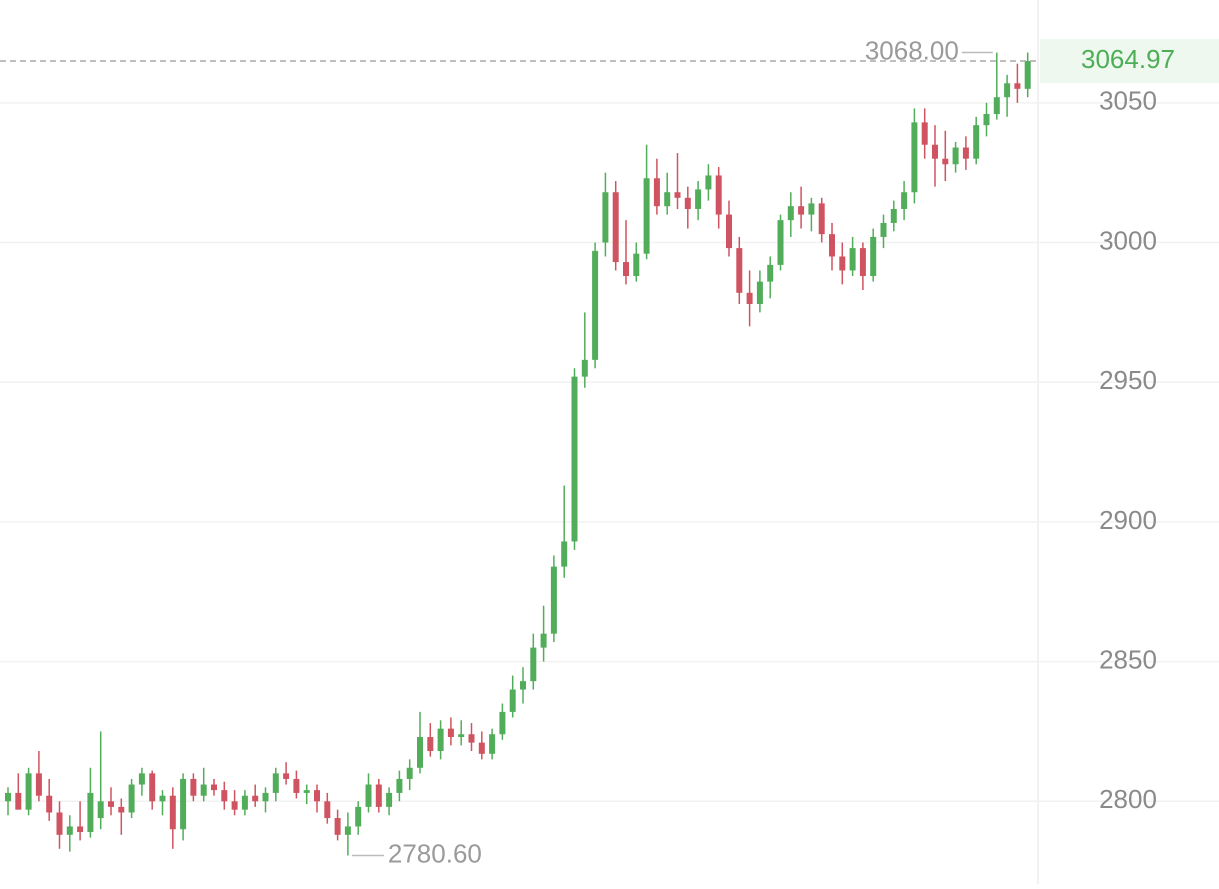 This screenshot has width=1219, height=889. Describe the element at coordinates (1128, 101) in the screenshot. I see `y-tick-label: 3050` at that location.